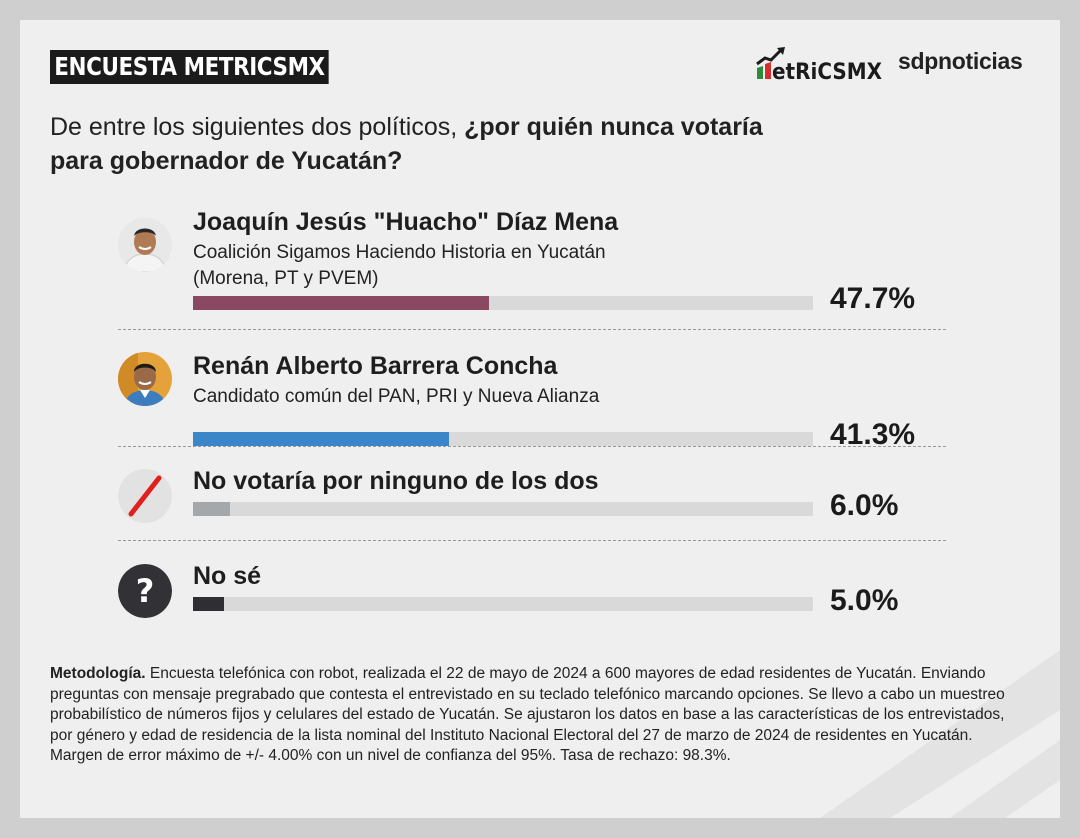  What do you see at coordinates (396, 481) in the screenshot?
I see `option-name: No votaría por ninguno de los dos` at bounding box center [396, 481].